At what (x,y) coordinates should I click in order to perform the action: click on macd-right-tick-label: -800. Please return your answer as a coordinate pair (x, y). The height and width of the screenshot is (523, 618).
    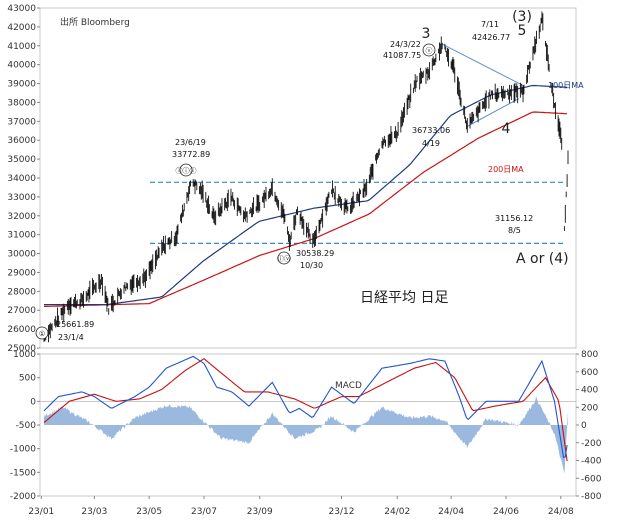
    Looking at the image, I should click on (591, 497).